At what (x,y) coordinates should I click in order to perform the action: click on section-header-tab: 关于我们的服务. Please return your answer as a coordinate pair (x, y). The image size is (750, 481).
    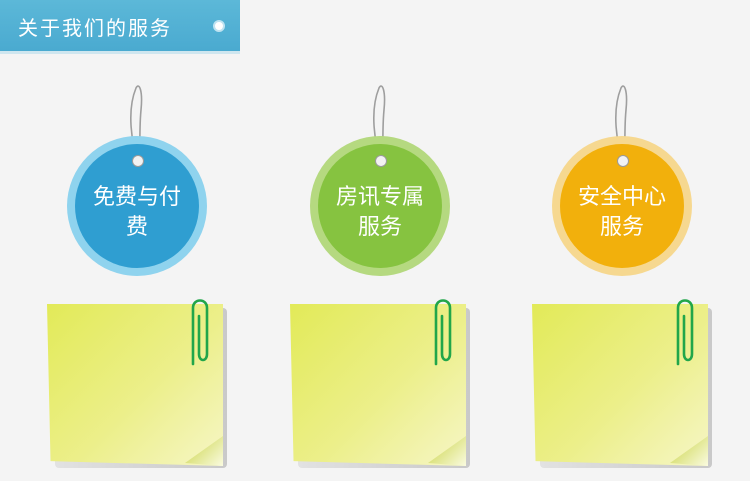
    Looking at the image, I should click on (120, 27).